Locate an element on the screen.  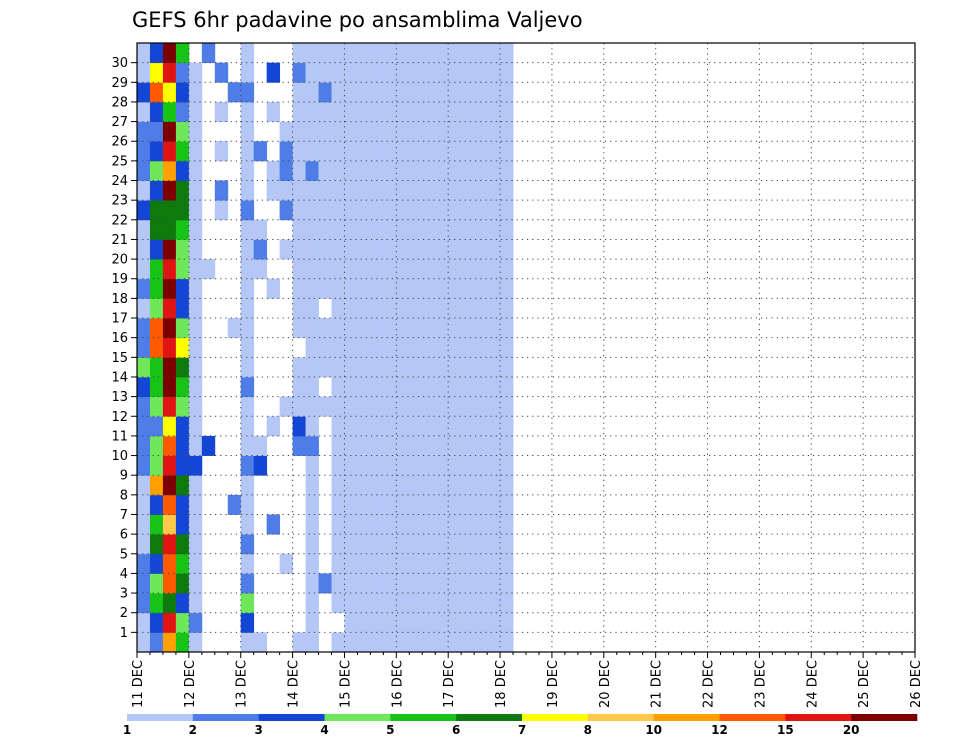
legend-swatch is located at coordinates (160, 717).